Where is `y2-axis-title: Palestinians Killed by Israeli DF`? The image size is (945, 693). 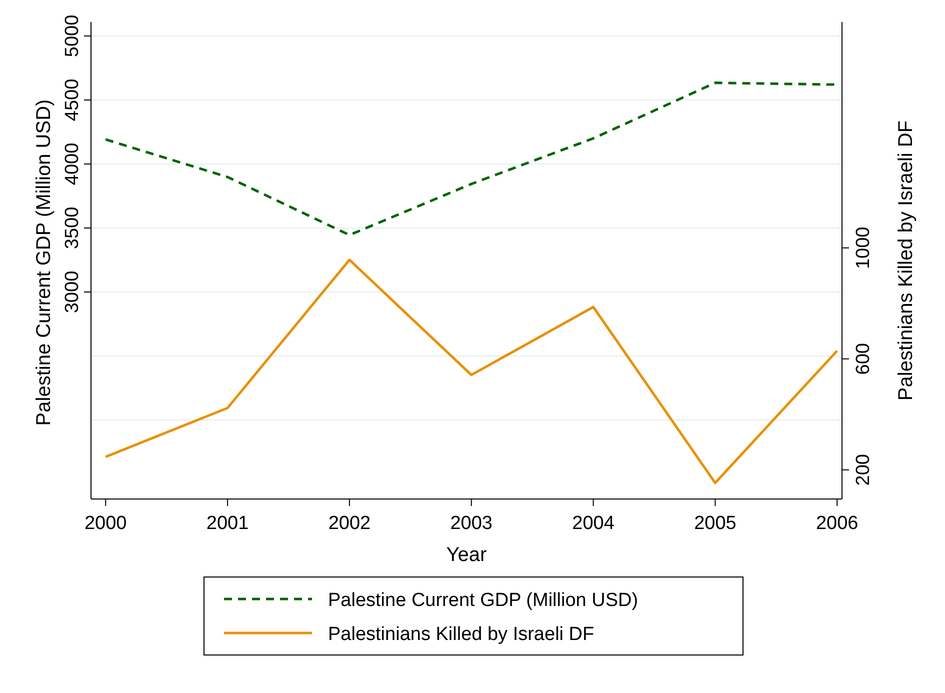 y2-axis-title: Palestinians Killed by Israeli DF is located at coordinates (906, 260).